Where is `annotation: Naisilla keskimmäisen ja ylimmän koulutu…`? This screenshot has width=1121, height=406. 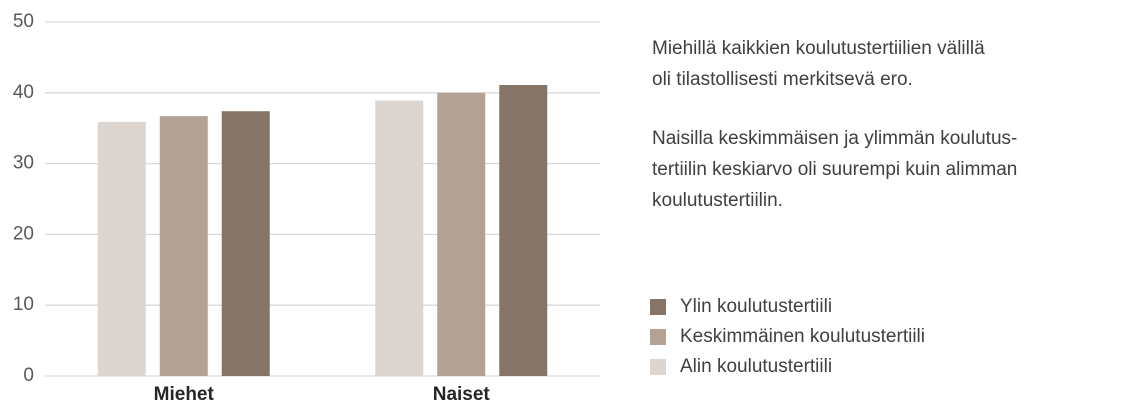
annotation: Naisilla keskimmäisen ja ylimmän koulutu… is located at coordinates (834, 138).